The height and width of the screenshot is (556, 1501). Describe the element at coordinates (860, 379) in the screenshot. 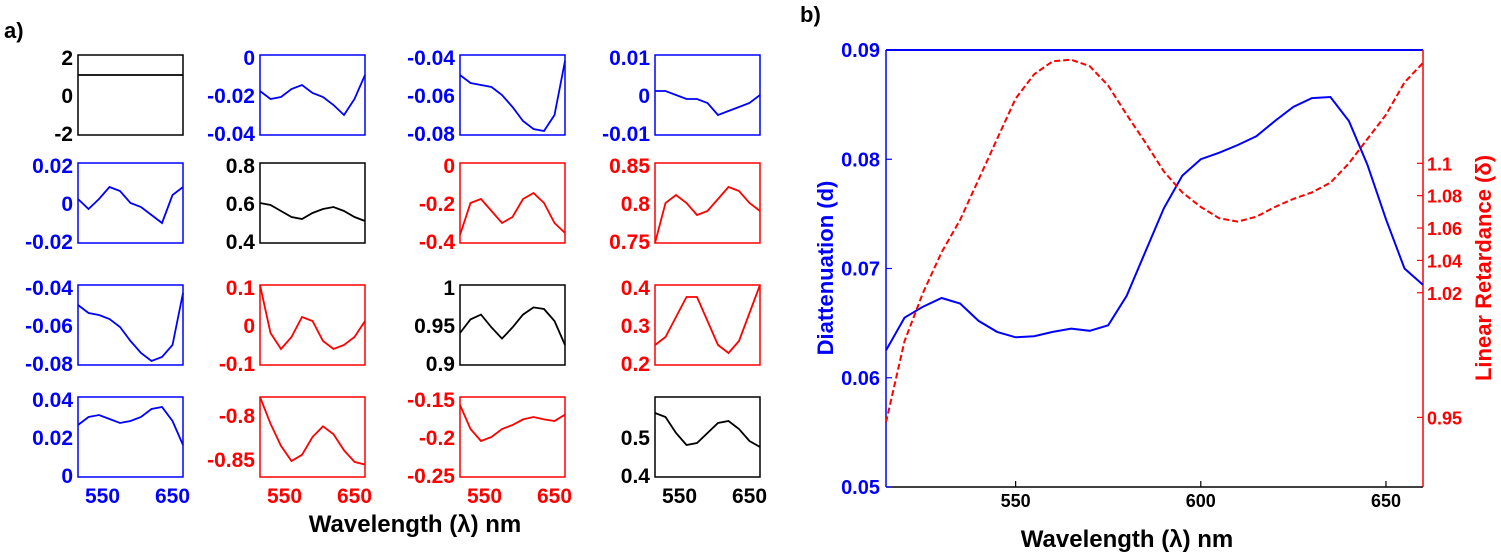

I see `panel-b-yleft-tick-1: 0.06` at that location.